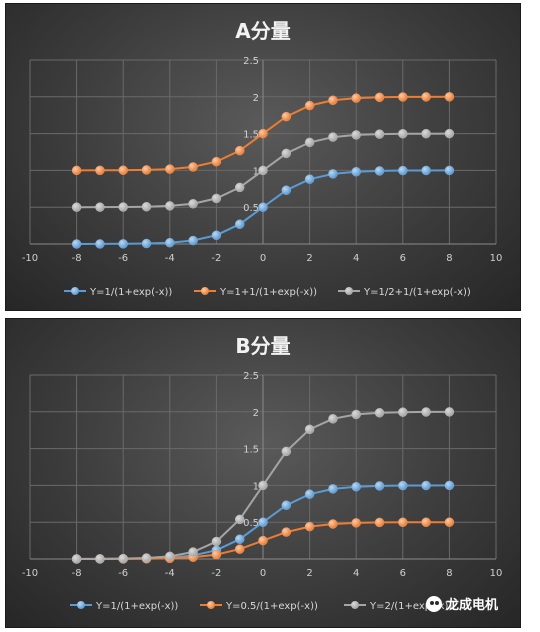 Image resolution: width=540 pixels, height=632 pixels. What do you see at coordinates (30, 258) in the screenshot?
I see `x-tick-label: -10` at bounding box center [30, 258].